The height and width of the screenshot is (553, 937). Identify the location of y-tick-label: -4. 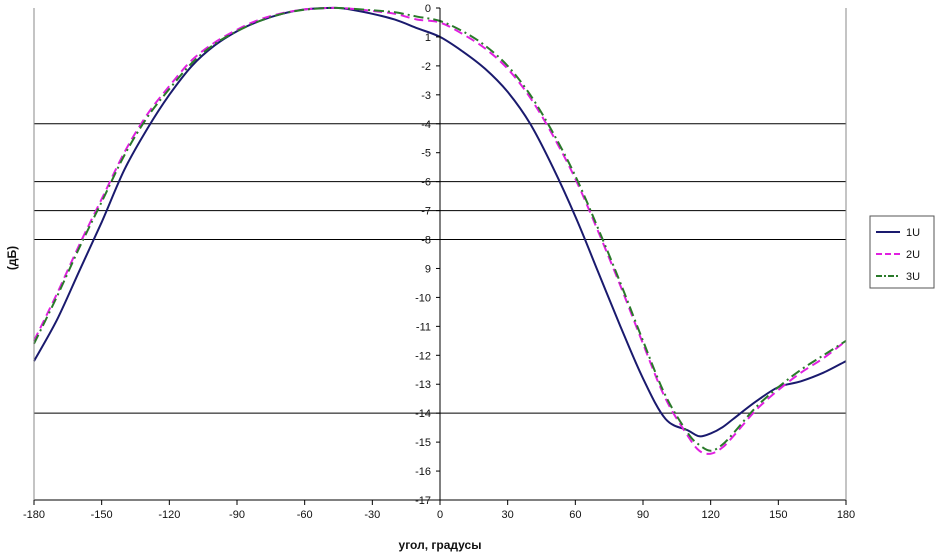
(426, 125).